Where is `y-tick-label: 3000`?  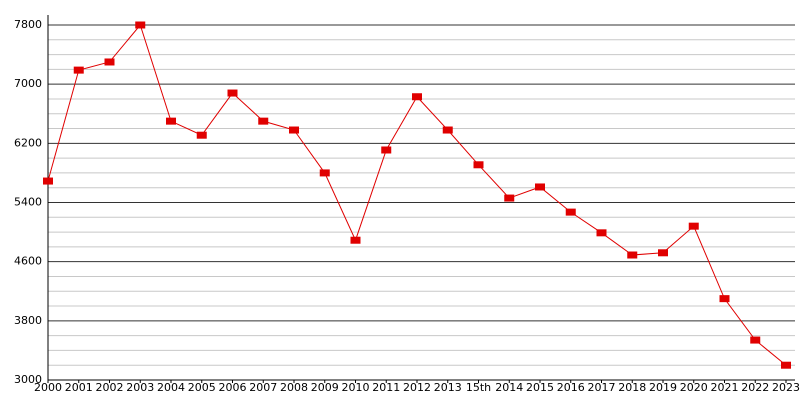
y-tick-label: 3000 is located at coordinates (28, 379).